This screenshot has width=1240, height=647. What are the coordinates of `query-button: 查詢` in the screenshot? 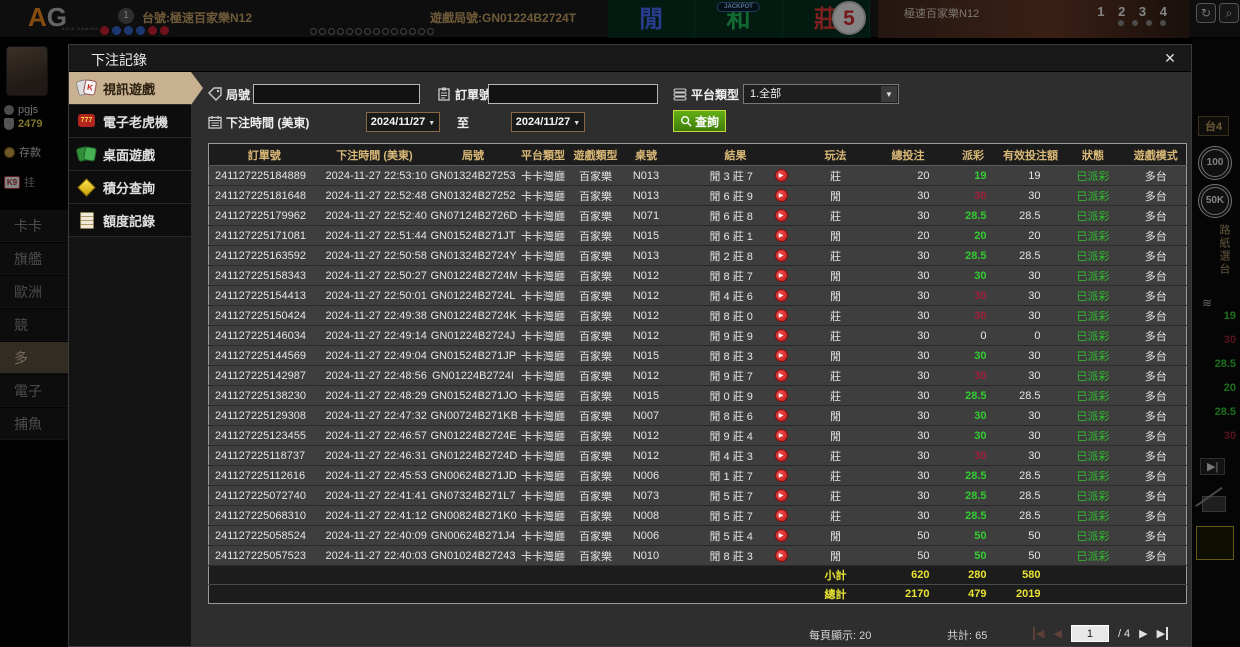 It's located at (700, 121).